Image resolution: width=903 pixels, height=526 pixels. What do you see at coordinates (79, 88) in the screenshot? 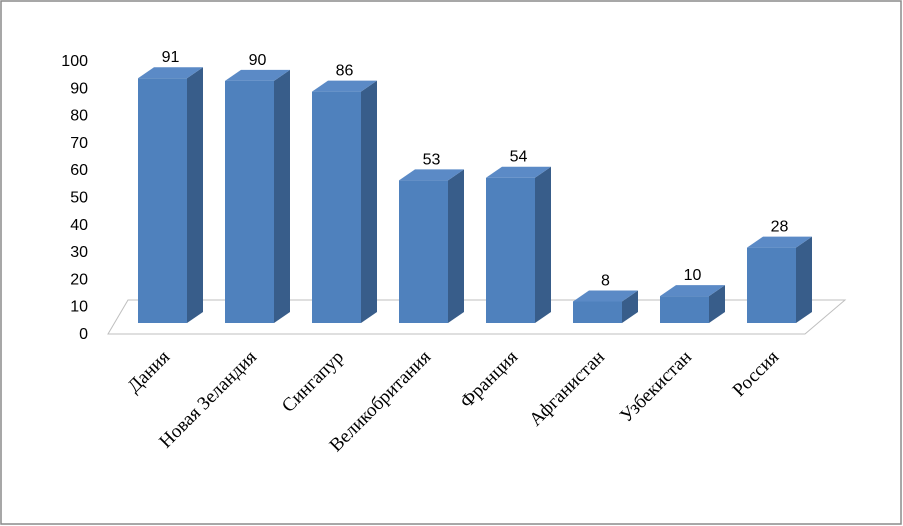
I see `y-tick-label: 90` at bounding box center [79, 88].